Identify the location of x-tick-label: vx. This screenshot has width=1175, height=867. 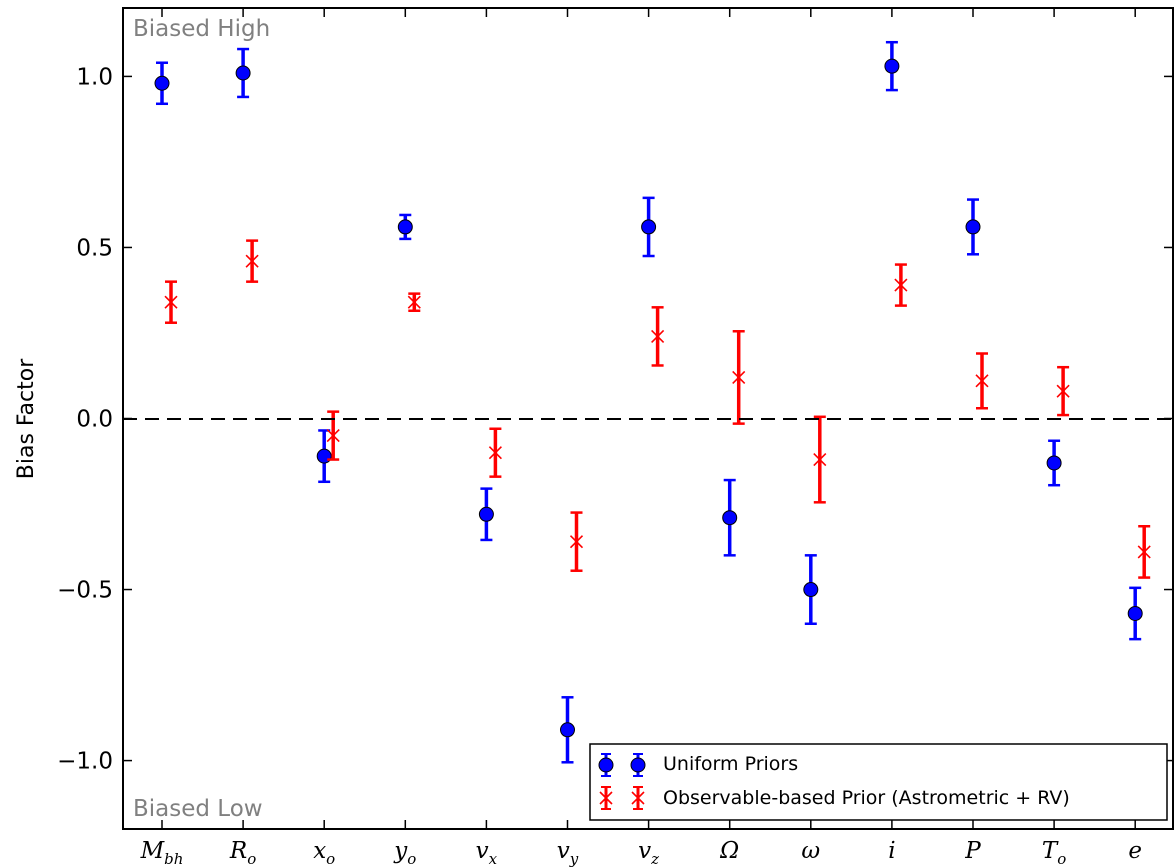
(487, 852).